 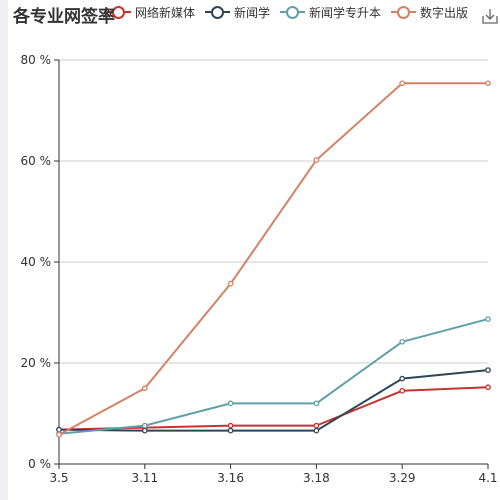 What do you see at coordinates (36, 161) in the screenshot?
I see `y-tick-label-3: 60 %` at bounding box center [36, 161].